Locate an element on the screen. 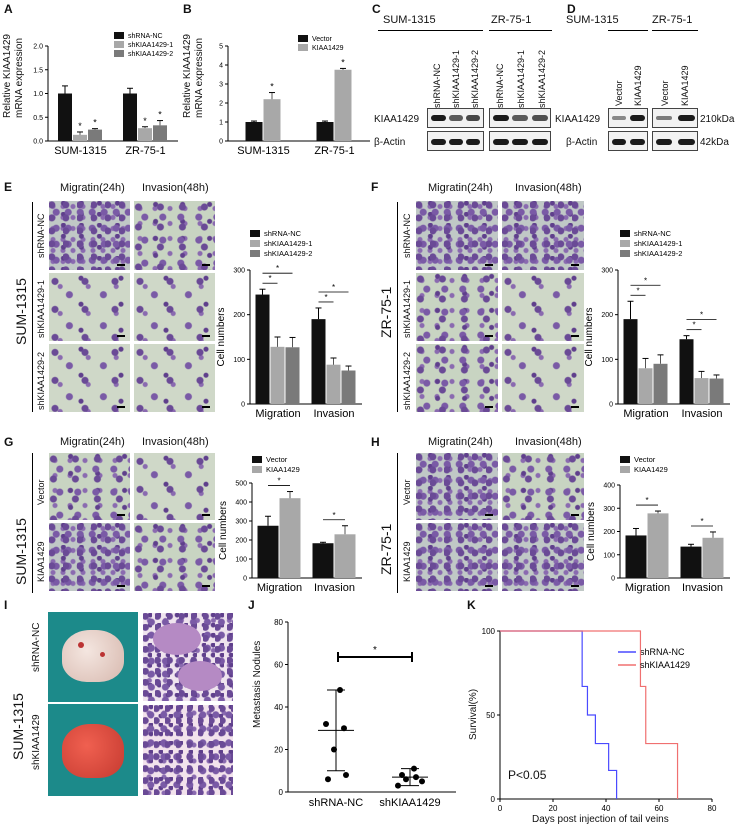 The width and height of the screenshot is (738, 828). panel-h-image-vector-migration is located at coordinates (457, 486).